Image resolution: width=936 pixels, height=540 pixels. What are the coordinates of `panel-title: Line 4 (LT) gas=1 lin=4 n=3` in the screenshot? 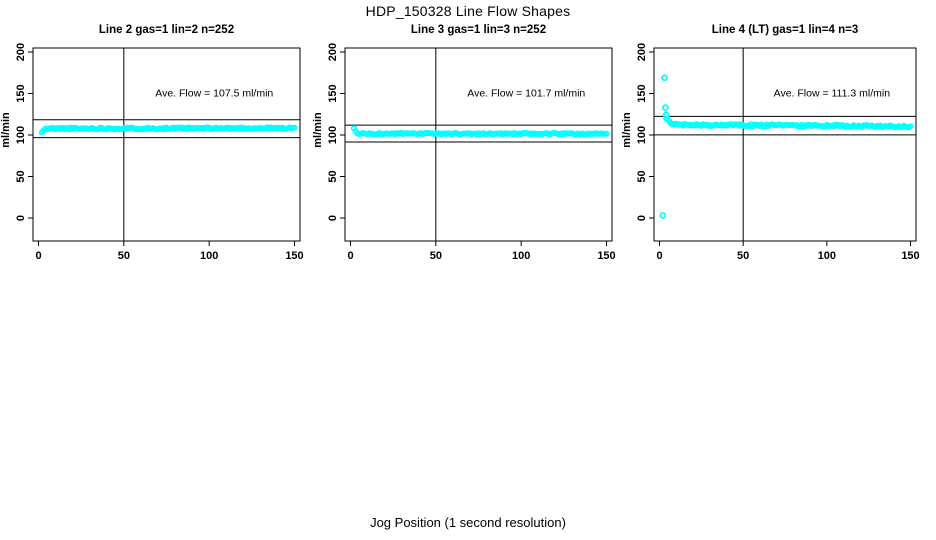 It's located at (785, 30).